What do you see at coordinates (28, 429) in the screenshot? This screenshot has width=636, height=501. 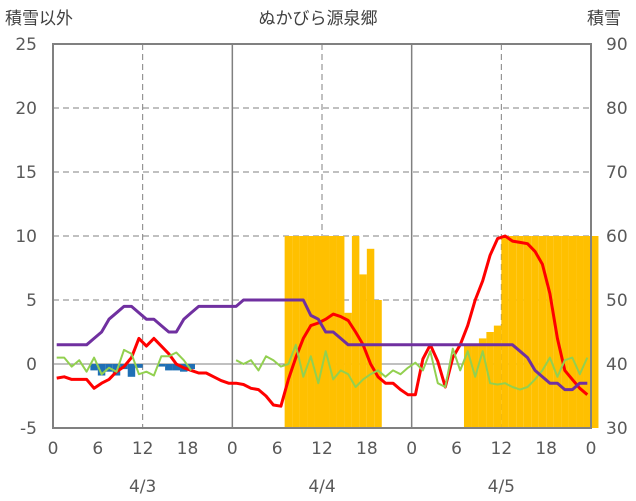 I see `left-tick-label: -5` at bounding box center [28, 429].